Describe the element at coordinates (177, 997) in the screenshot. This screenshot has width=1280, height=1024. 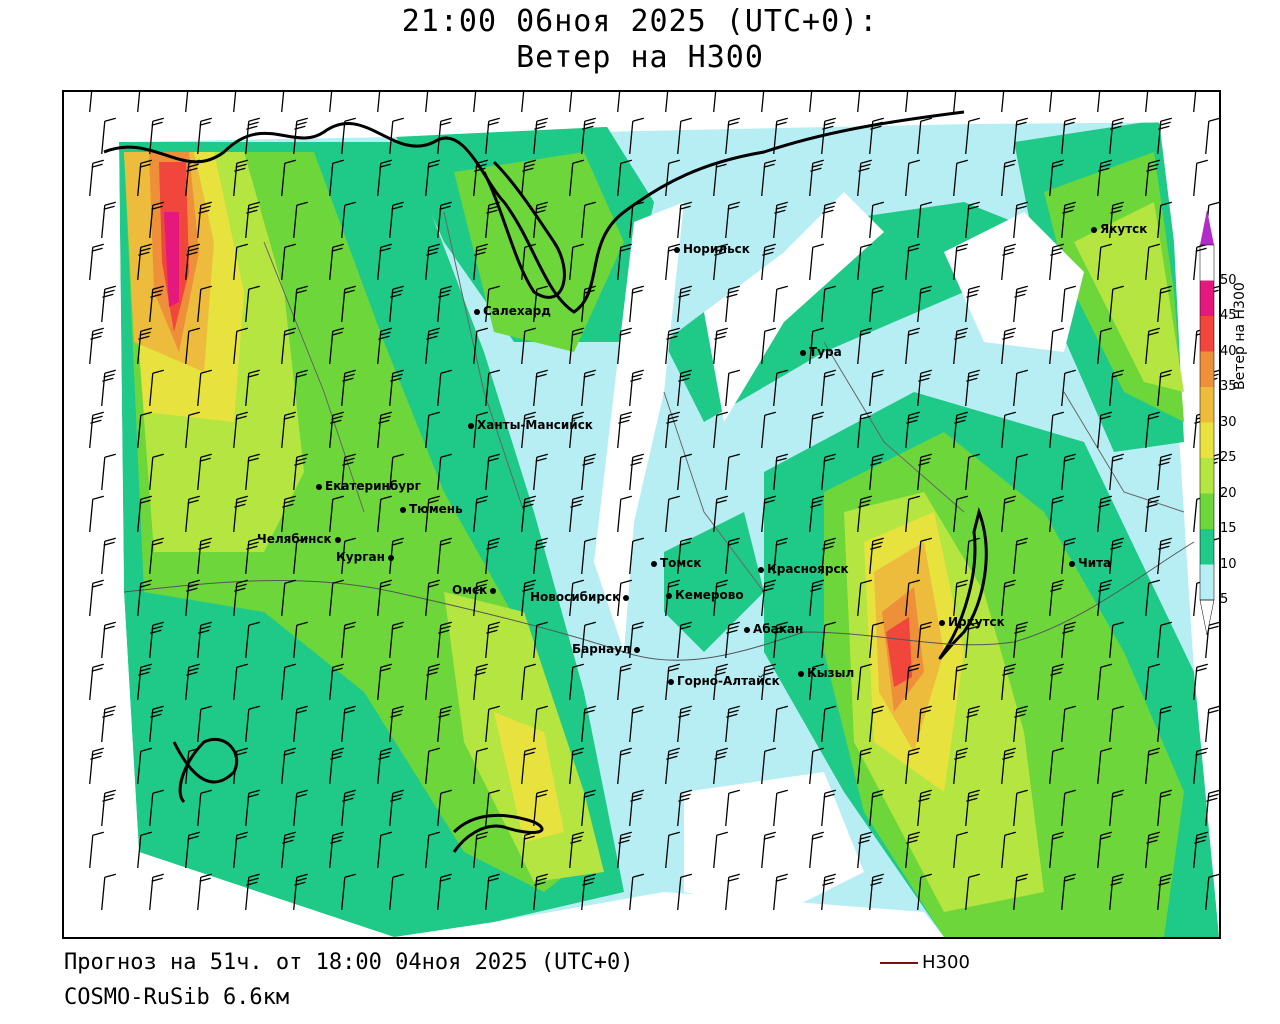
I see `model-name: COSMO-RuSib 6.6км` at that location.